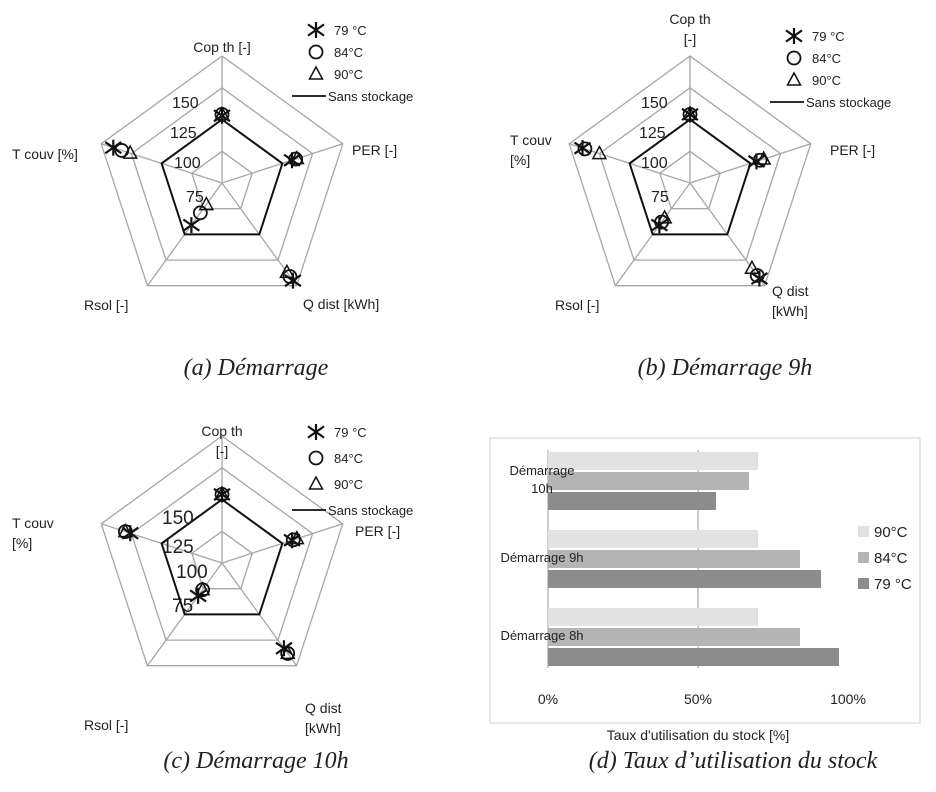 The width and height of the screenshot is (936, 792). Describe the element at coordinates (725, 368) in the screenshot. I see `caption: (b) Démarrage 9h` at that location.